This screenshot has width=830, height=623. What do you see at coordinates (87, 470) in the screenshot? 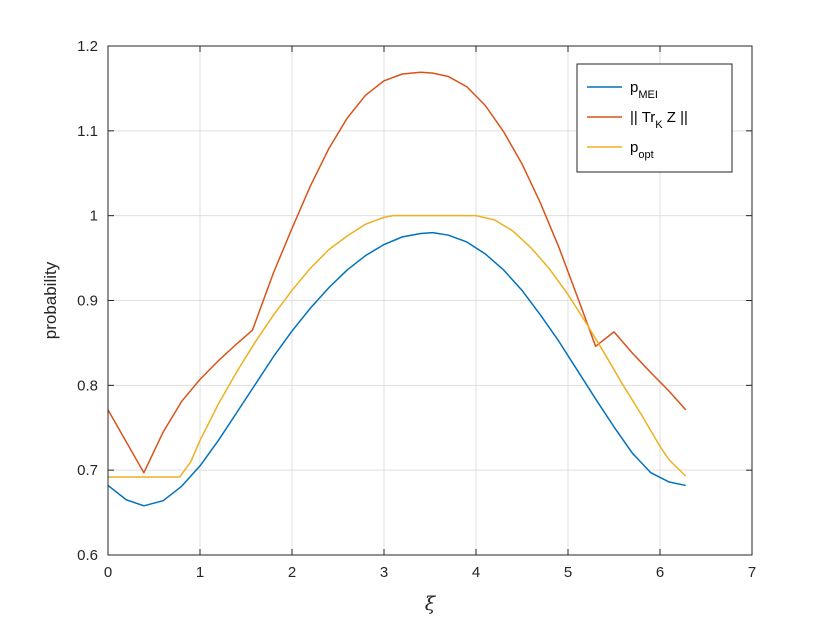
I see `y-tick-label: 0.7` at bounding box center [87, 470].